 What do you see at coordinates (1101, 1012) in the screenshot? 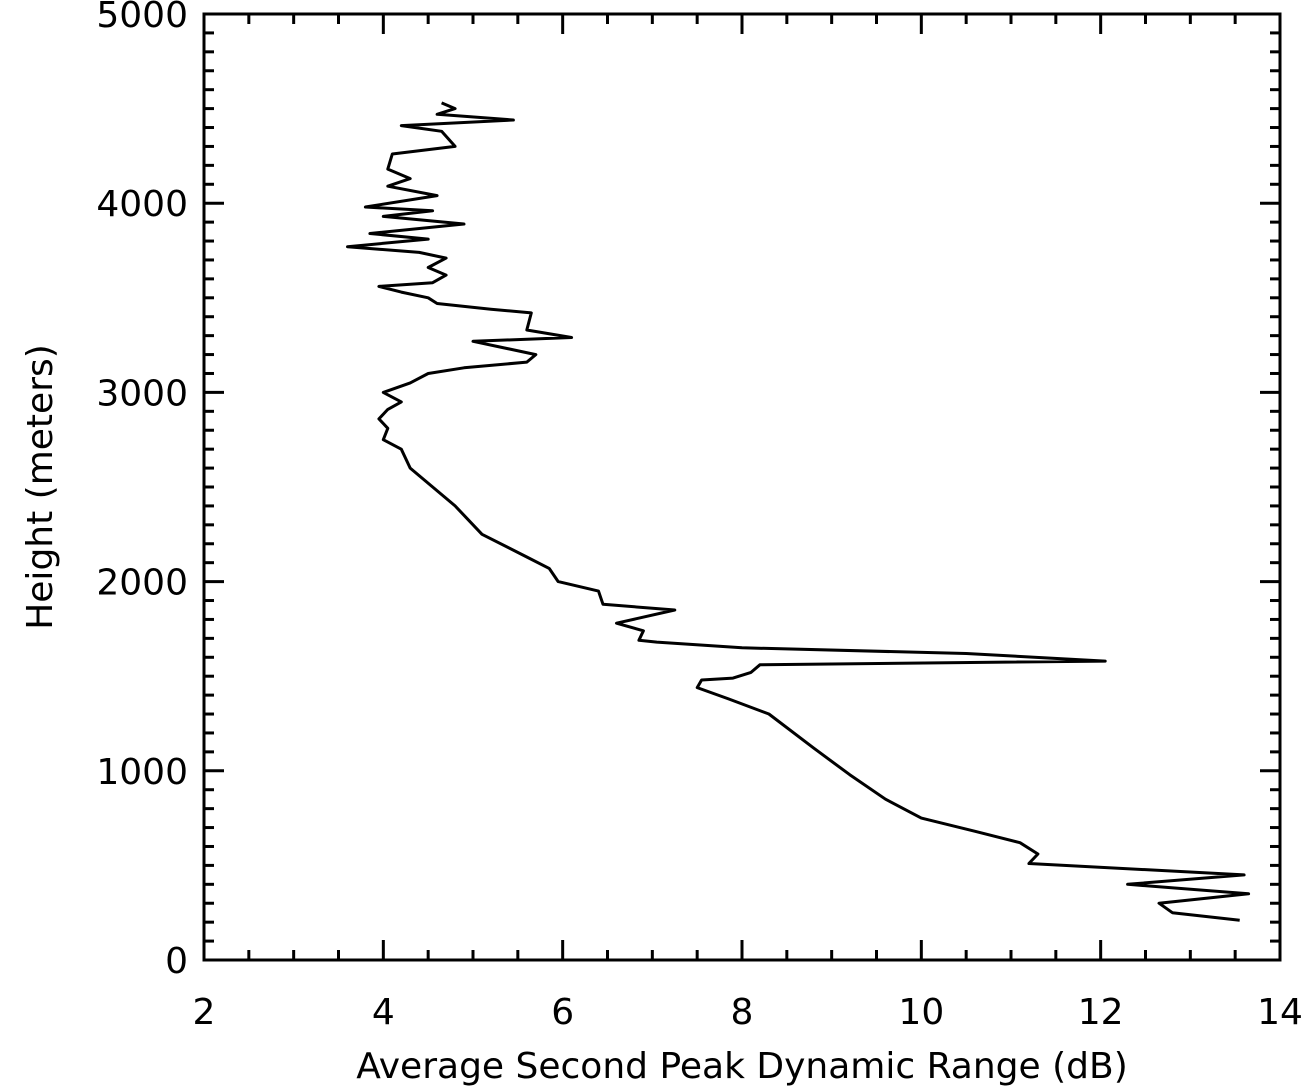
I see `x-tick-label: 12` at bounding box center [1101, 1012].